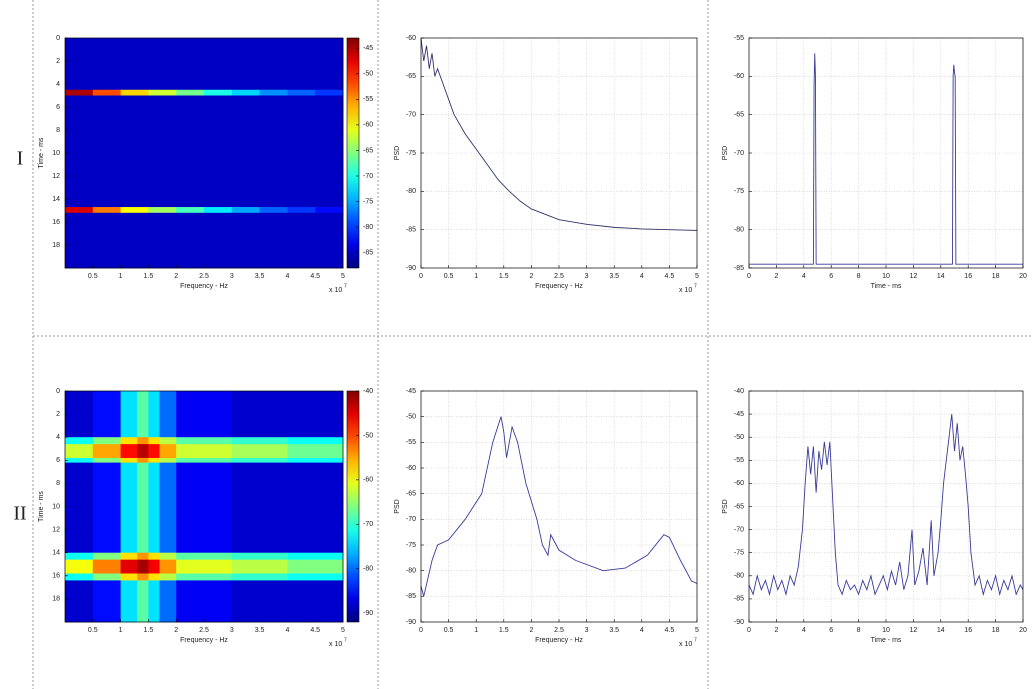  Describe the element at coordinates (58, 38) in the screenshot. I see `y-tick-label: 0` at that location.